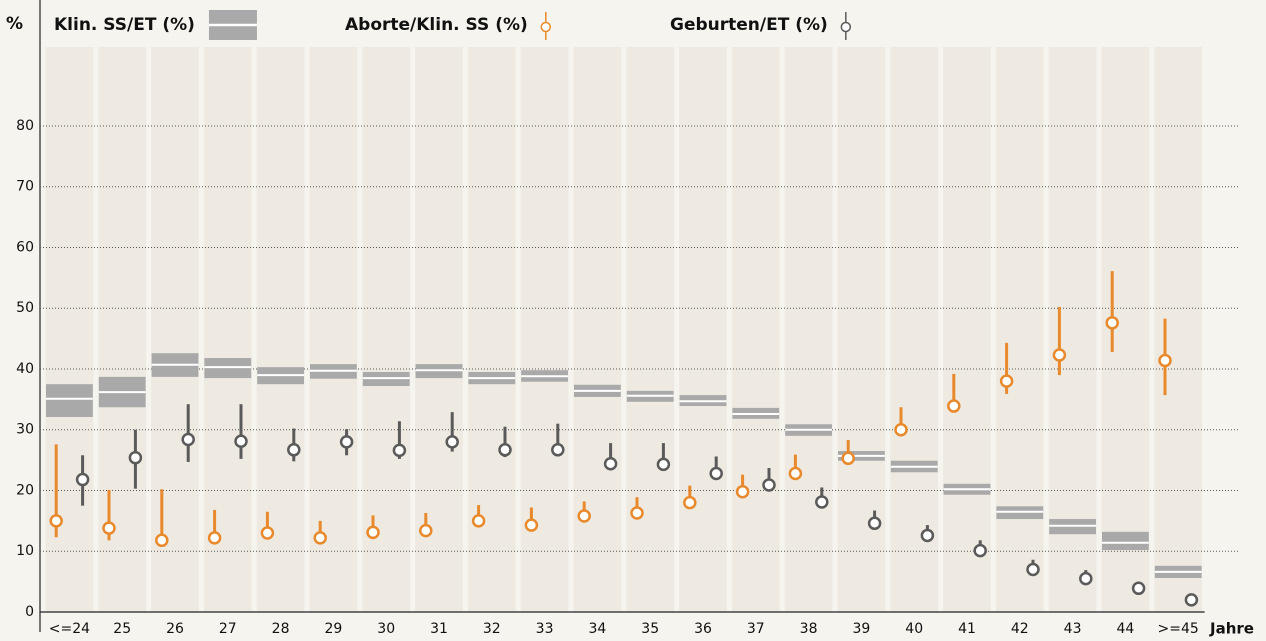  I want to click on x-tick-label: 37, so click(756, 629).